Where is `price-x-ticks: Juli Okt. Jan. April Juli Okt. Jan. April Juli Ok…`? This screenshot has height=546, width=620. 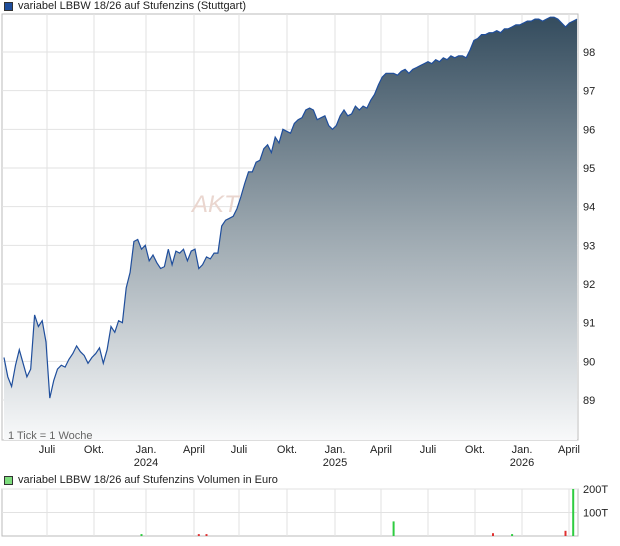 price-x-ticks: Juli Okt. Jan. April Juli Okt. Jan. April Juli Ok… is located at coordinates (309, 456).